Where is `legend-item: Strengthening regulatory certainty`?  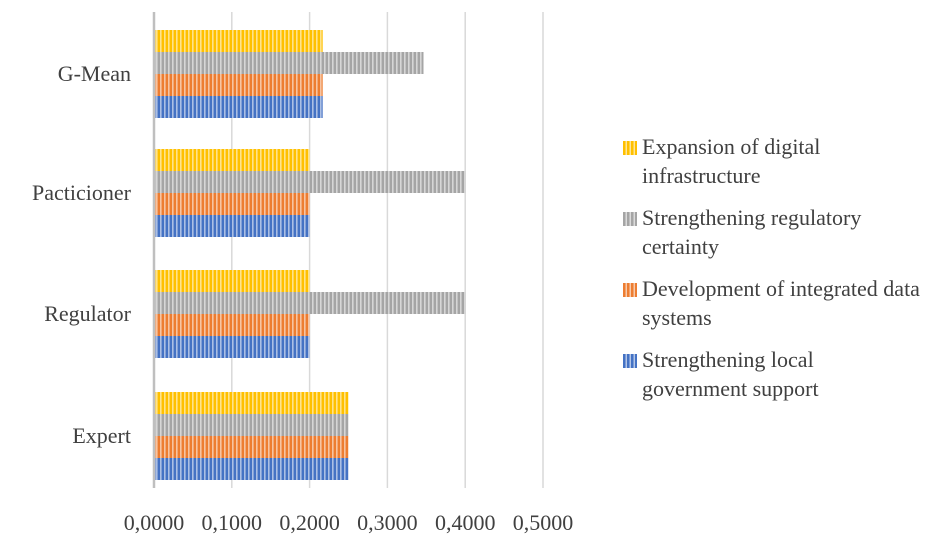 legend-item: Strengthening regulatory certainty is located at coordinates (770, 232).